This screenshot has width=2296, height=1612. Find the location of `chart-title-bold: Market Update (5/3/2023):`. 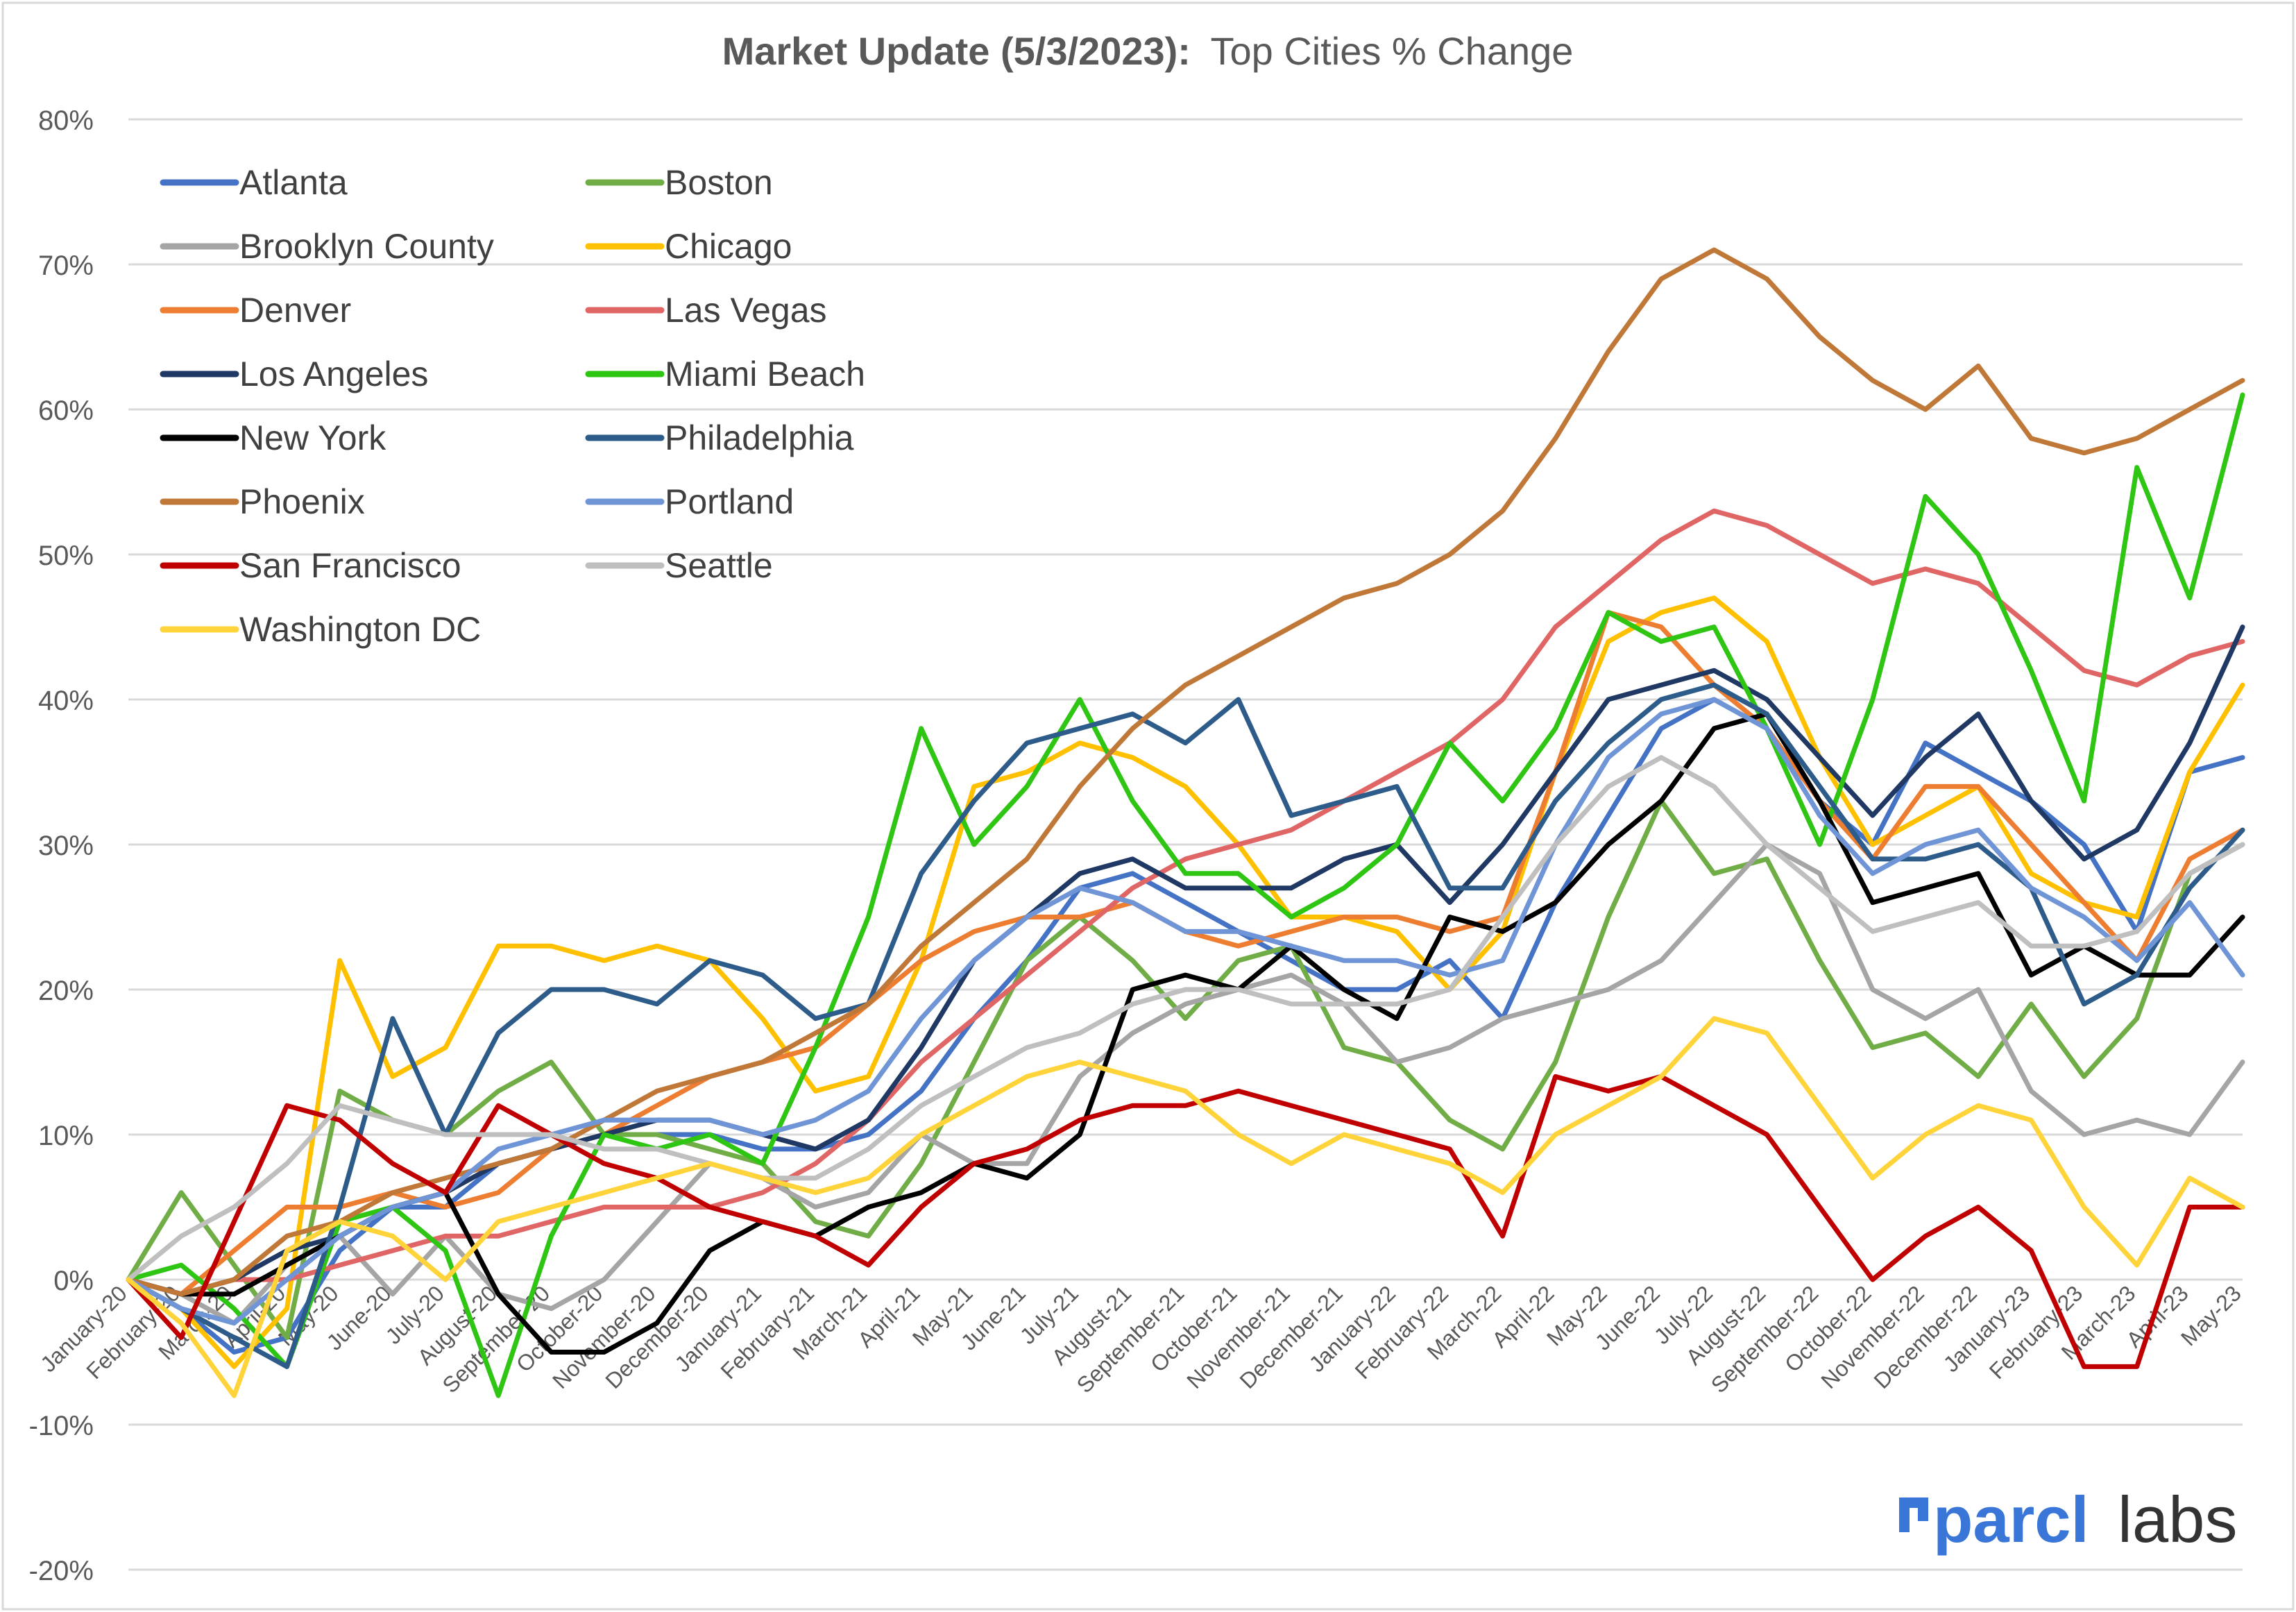

chart-title-bold: Market Update (5/3/2023): is located at coordinates (956, 51).